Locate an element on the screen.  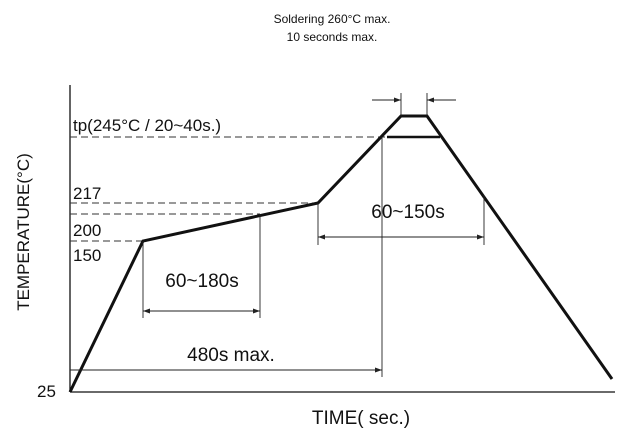
liquidus-interval-label: 60~150s is located at coordinates (407, 212).